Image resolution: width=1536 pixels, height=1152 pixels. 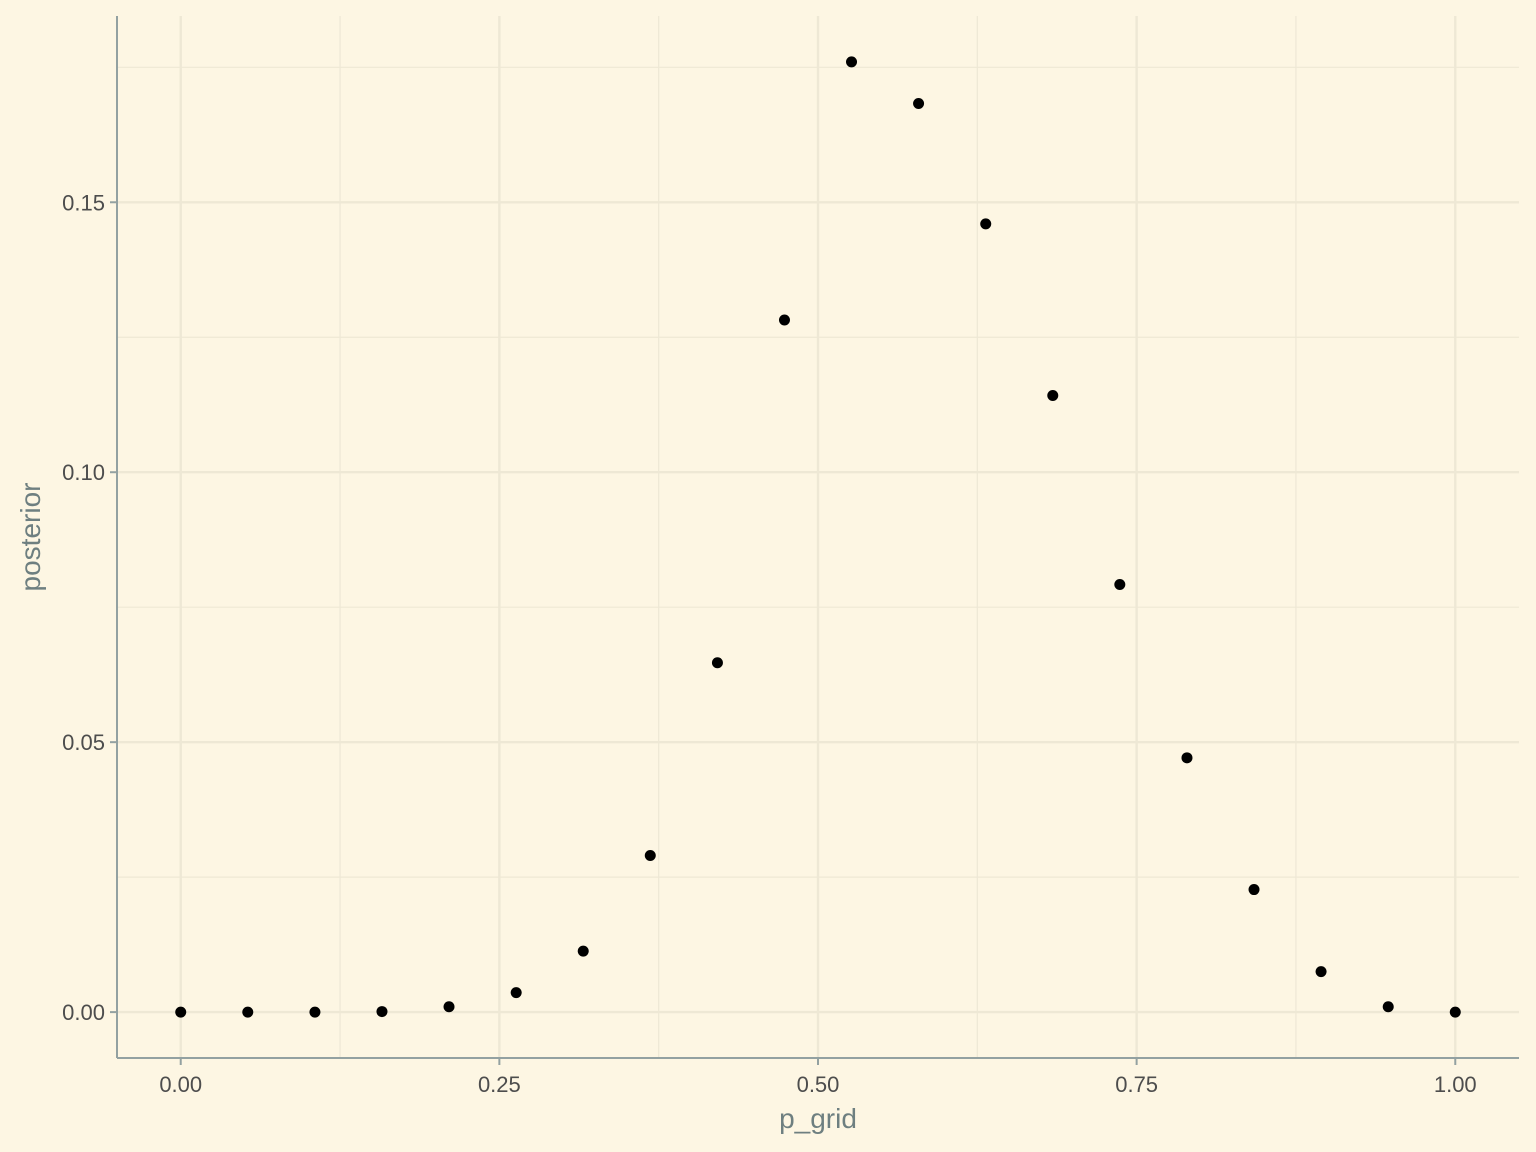 What do you see at coordinates (499, 1084) in the screenshot?
I see `x-tick-label-1: 0.25` at bounding box center [499, 1084].